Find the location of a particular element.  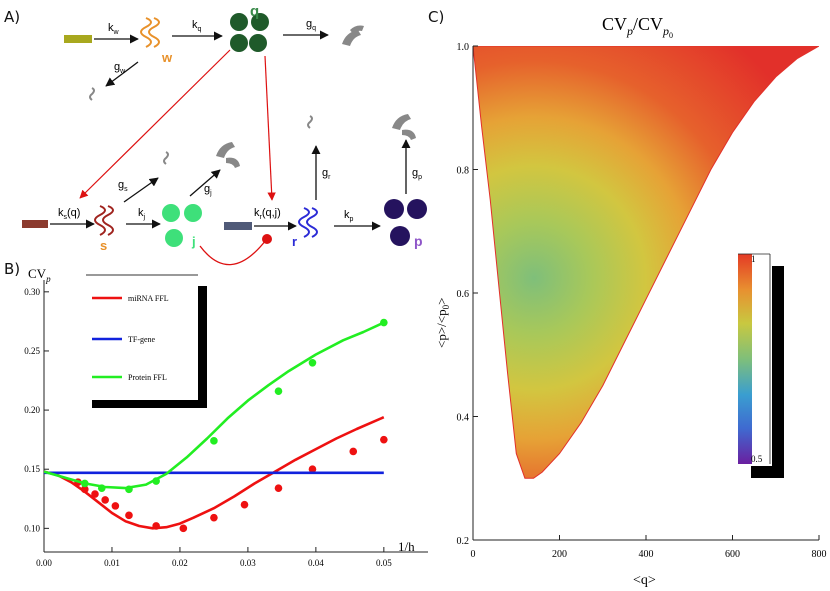

c-xtick-label: 0 is located at coordinates (473, 554).